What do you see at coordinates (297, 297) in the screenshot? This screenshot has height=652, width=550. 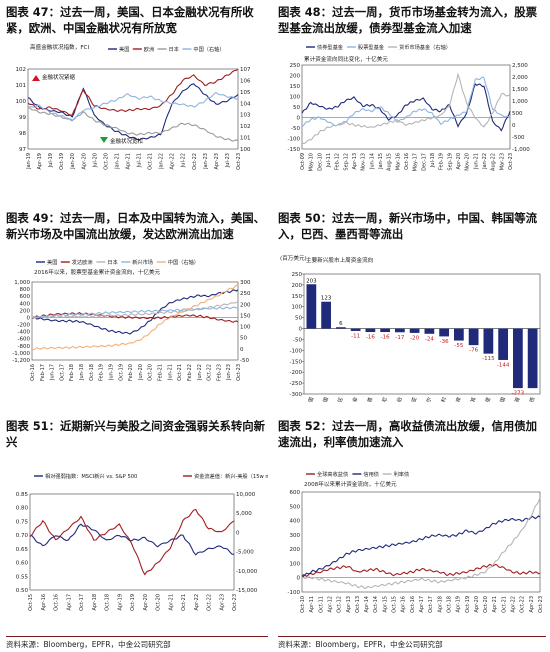 I see `y-tick-label: 150` at bounding box center [297, 297].